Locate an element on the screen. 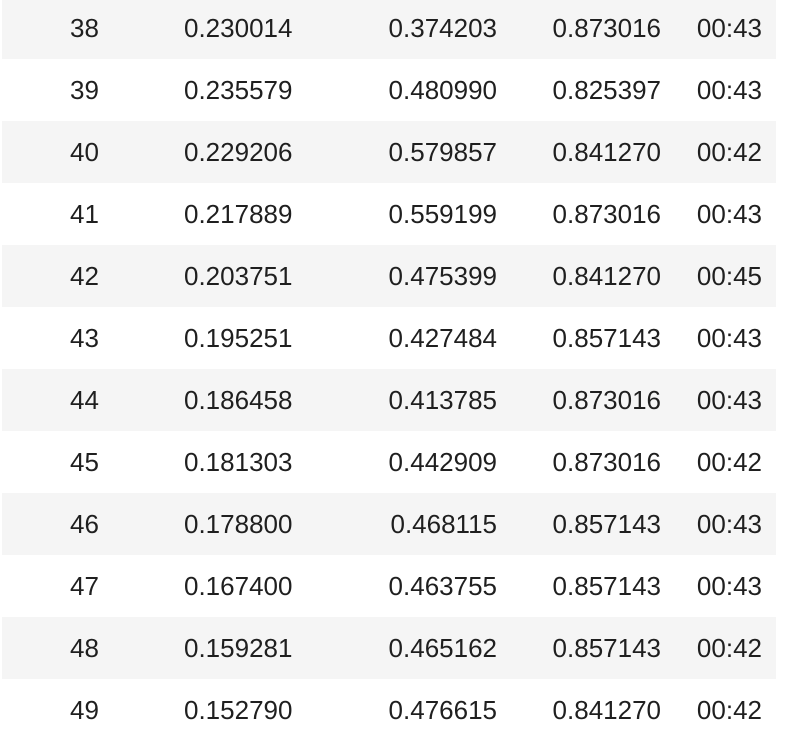 This screenshot has height=742, width=788. train-loss-cell: 0.229206 is located at coordinates (238, 152).